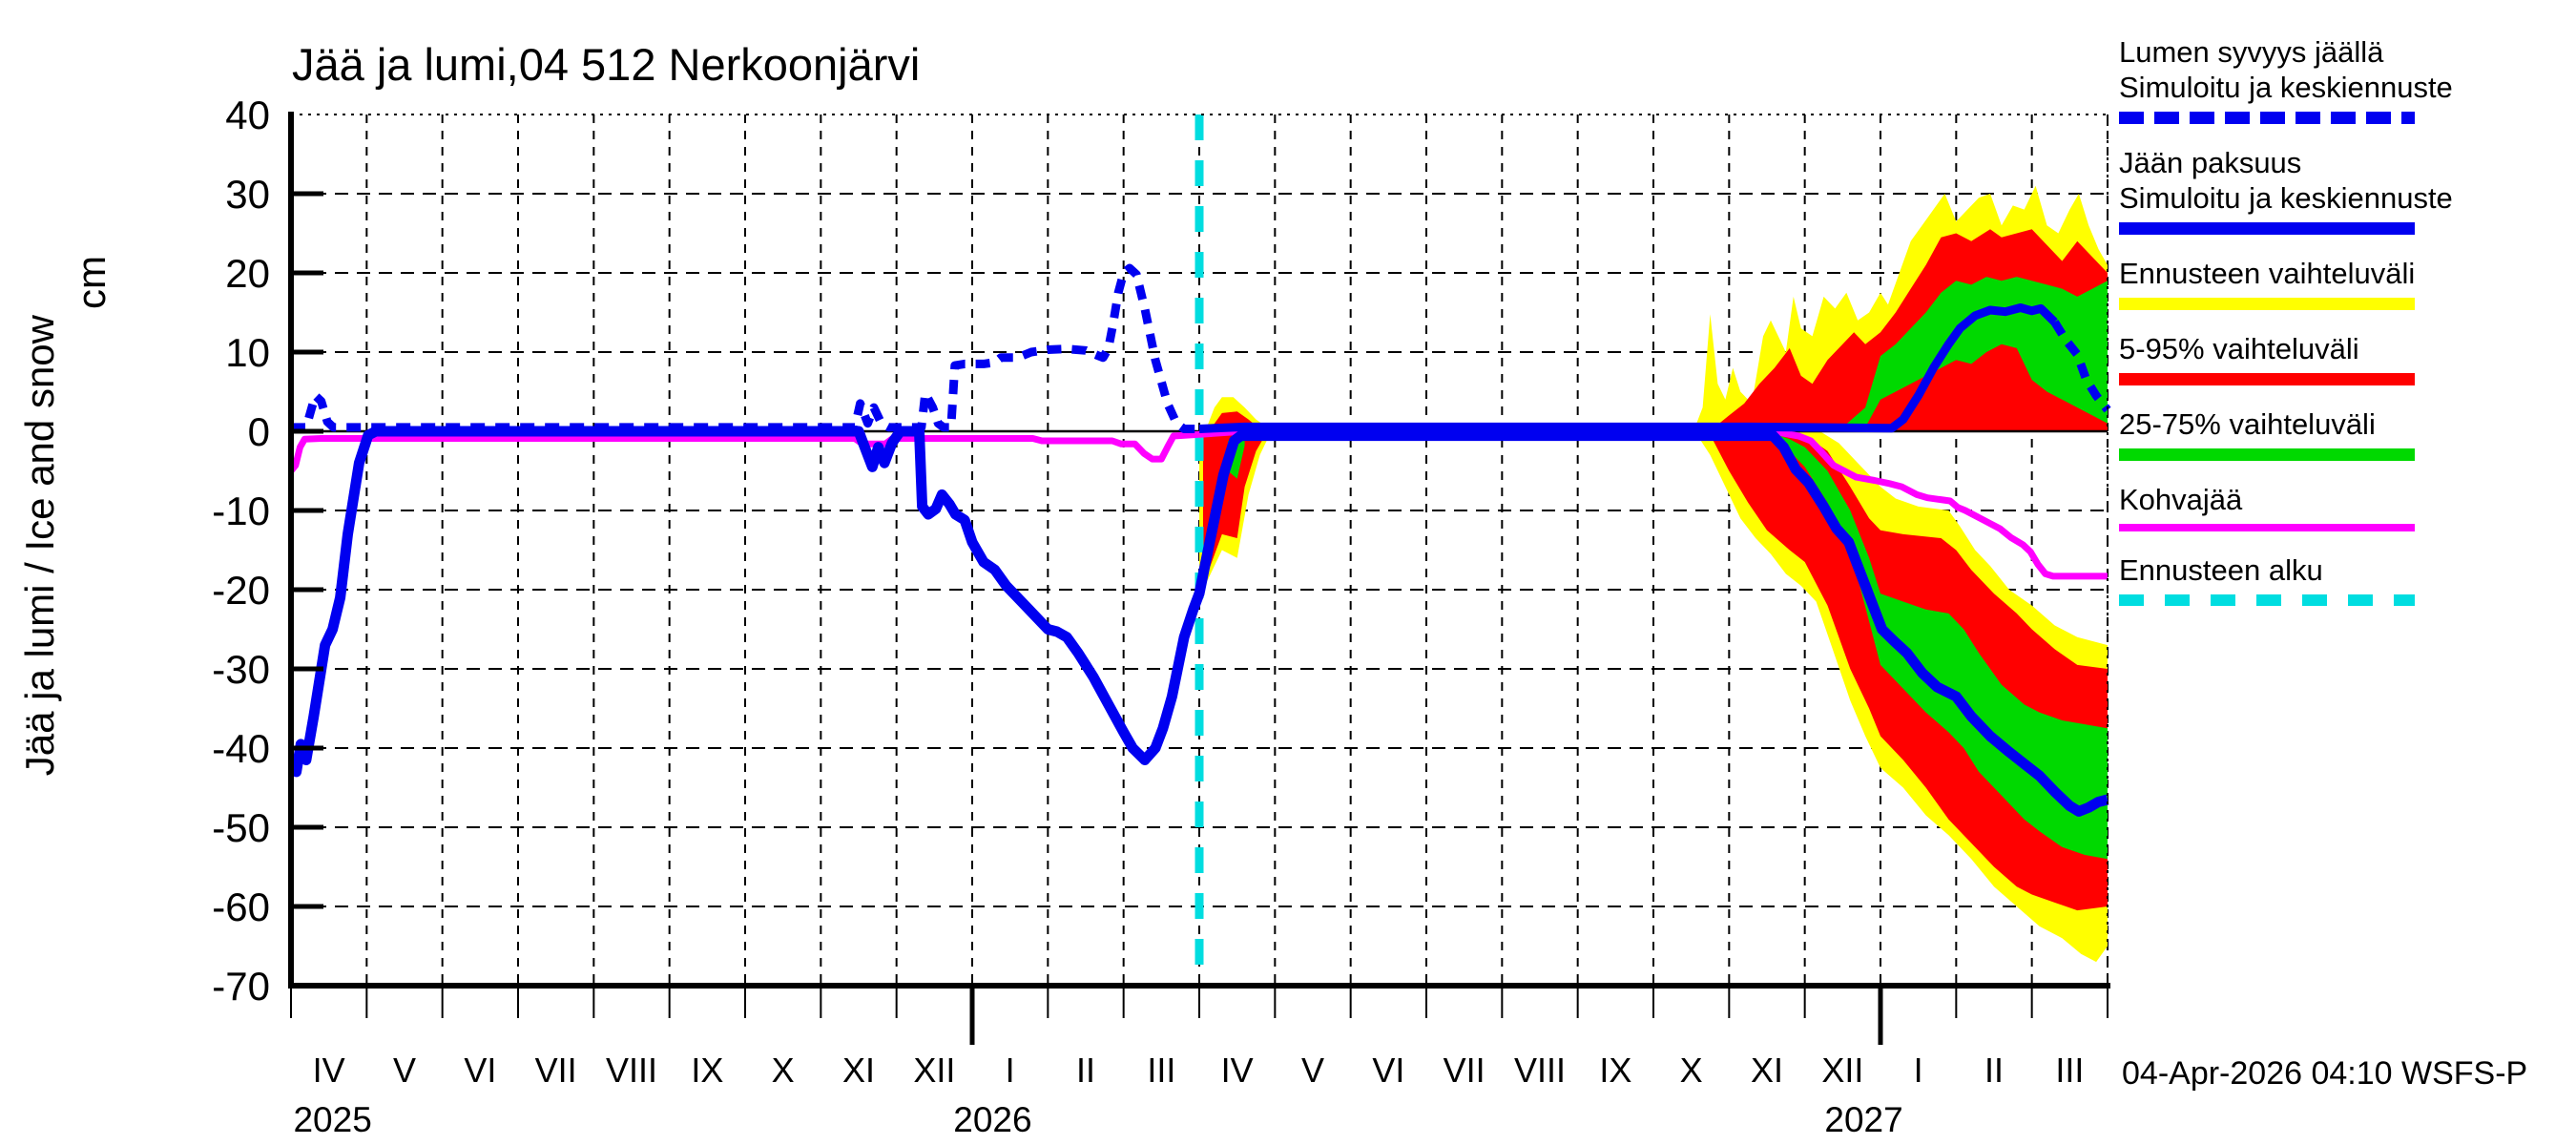 The height and width of the screenshot is (1145, 2576). I want to click on y-tick-label: 30, so click(247, 194).